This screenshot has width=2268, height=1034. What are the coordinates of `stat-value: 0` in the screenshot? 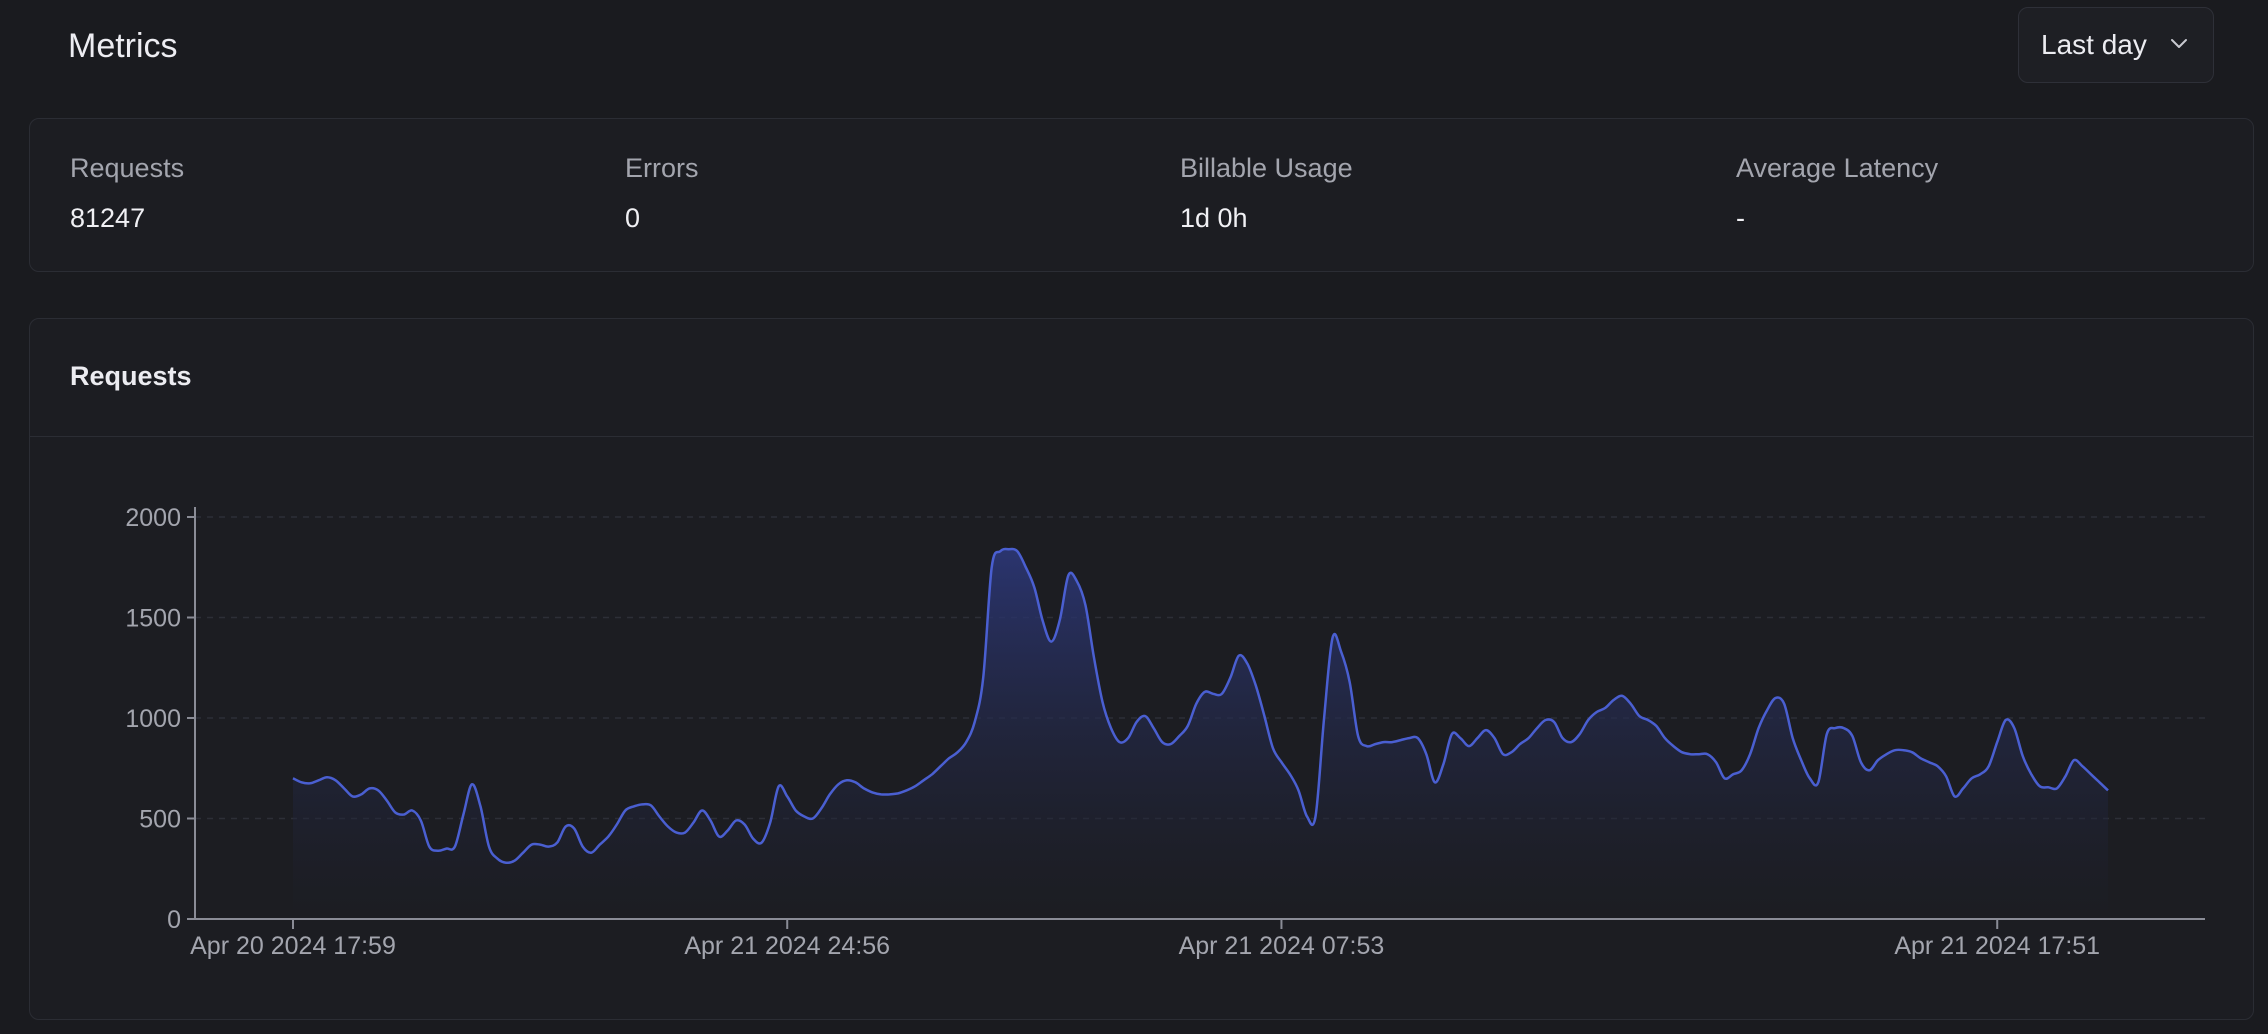 It's located at (633, 218).